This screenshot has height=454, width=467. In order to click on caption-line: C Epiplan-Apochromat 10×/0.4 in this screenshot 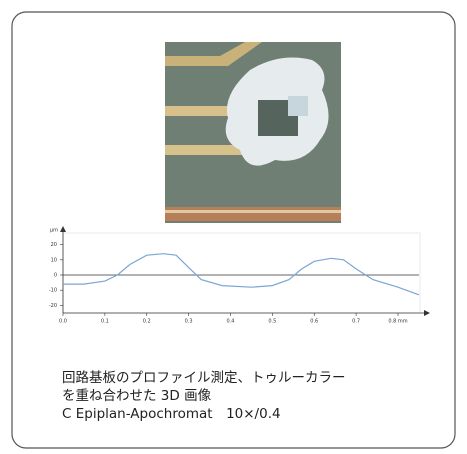, I will do `click(171, 414)`.